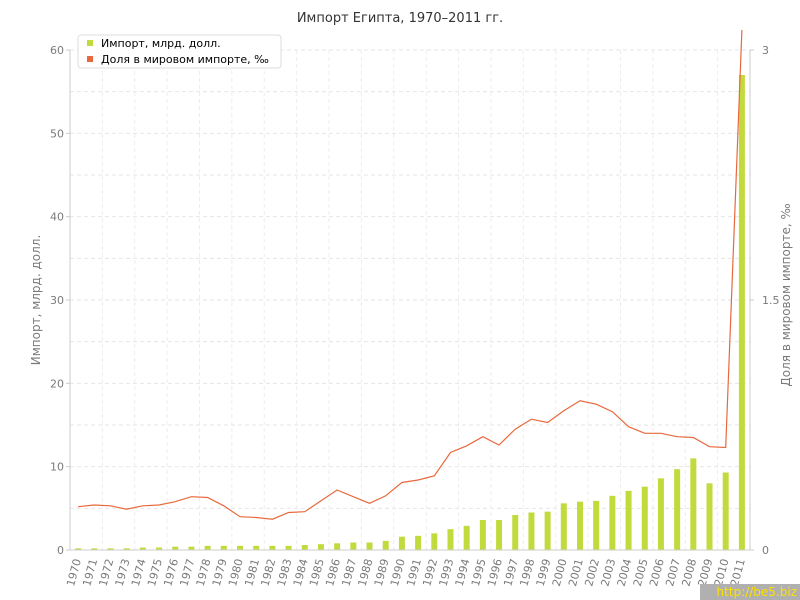  Describe the element at coordinates (90, 43) in the screenshot. I see `legend-swatch-import` at that location.